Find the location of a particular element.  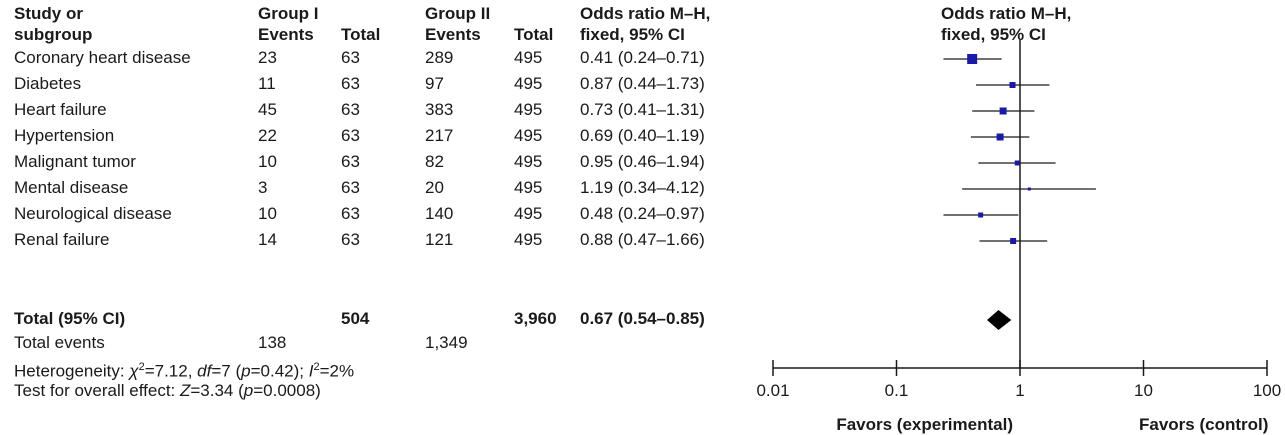

header-study-line1: Study or is located at coordinates (48, 13).